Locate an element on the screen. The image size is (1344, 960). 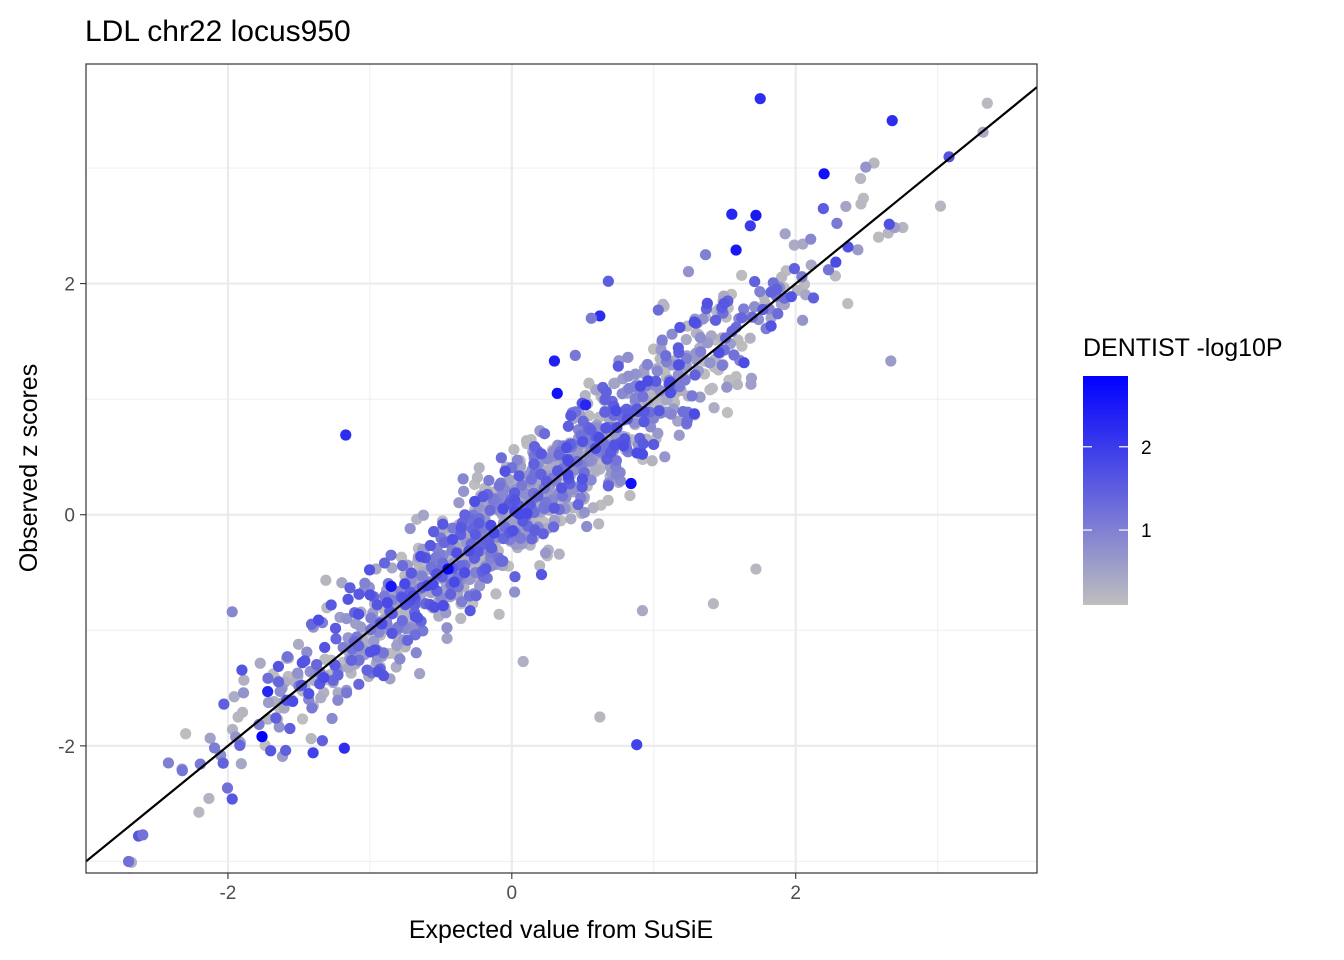
y-tick-label: 2 is located at coordinates (69, 285).